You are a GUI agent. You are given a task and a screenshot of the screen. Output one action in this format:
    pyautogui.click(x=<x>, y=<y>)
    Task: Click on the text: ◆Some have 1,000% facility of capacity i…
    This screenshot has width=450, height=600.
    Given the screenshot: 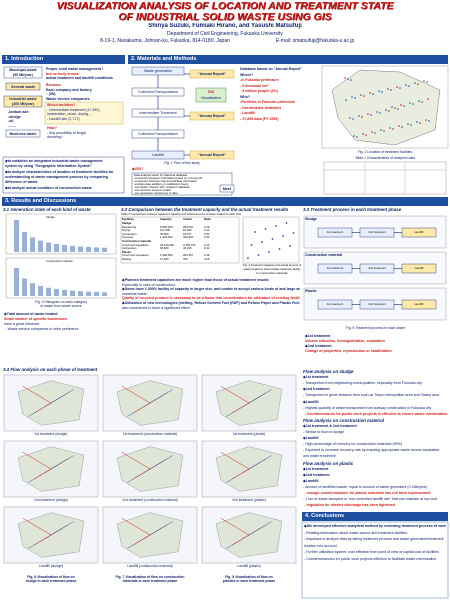 What is the action you would take?
    pyautogui.click(x=211, y=289)
    